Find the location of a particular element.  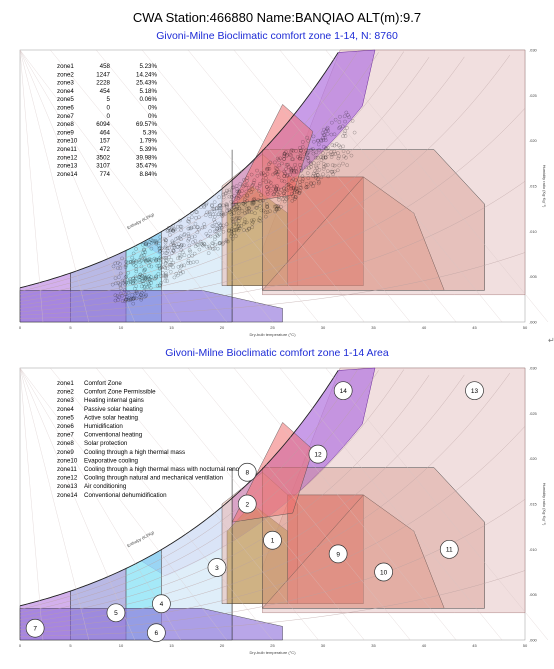

stat-zone-name: zone10 is located at coordinates (67, 141).